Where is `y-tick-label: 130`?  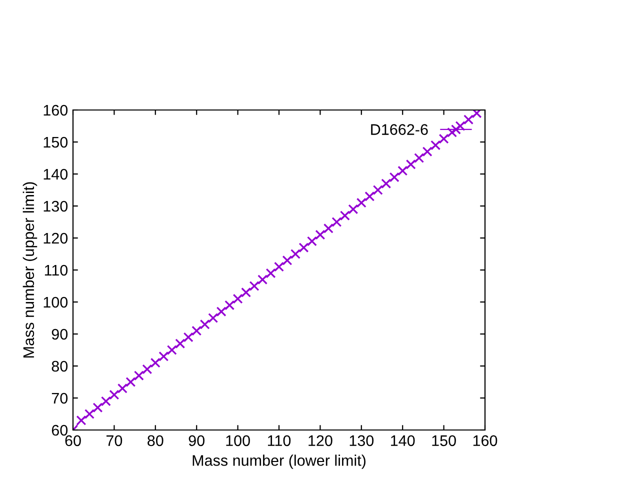
y-tick-label: 130 is located at coordinates (56, 206).